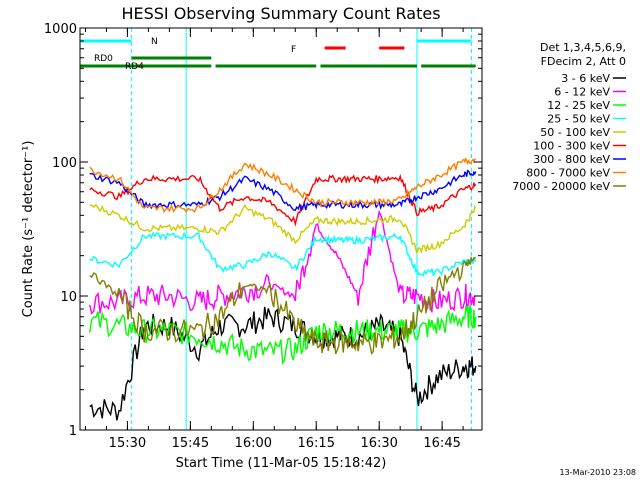  I want to click on chart-title: HESSI Observing Summary Count Rates, so click(280, 13).